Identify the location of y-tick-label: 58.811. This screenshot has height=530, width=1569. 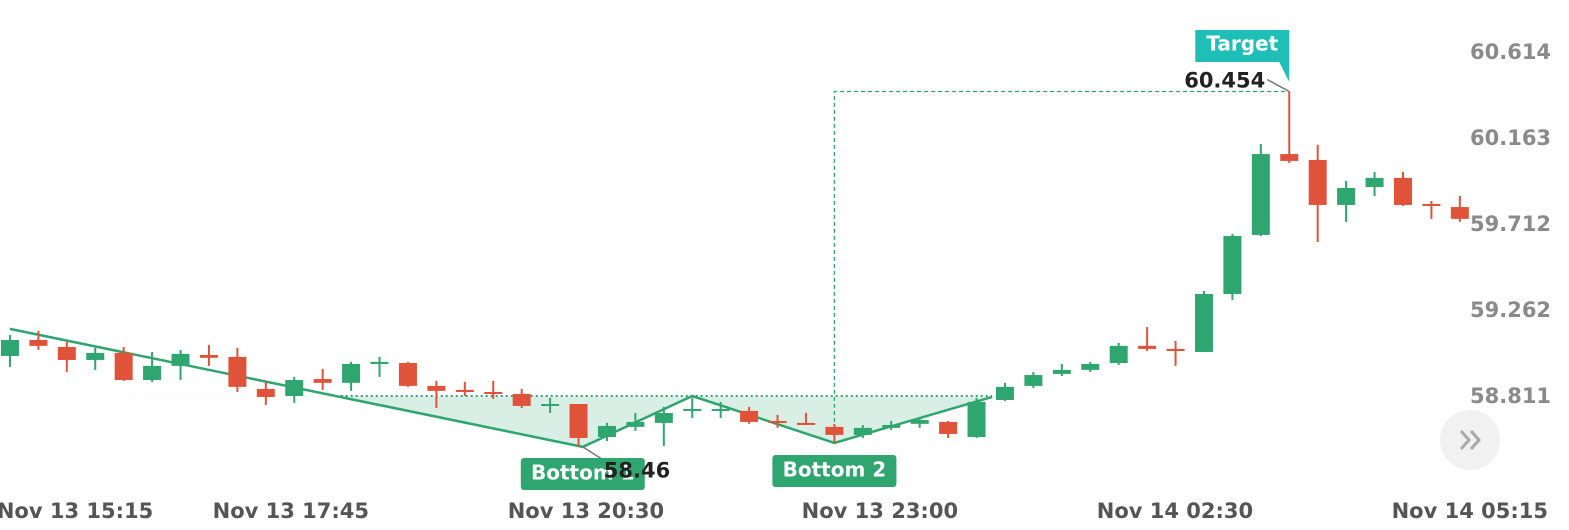
(1510, 396).